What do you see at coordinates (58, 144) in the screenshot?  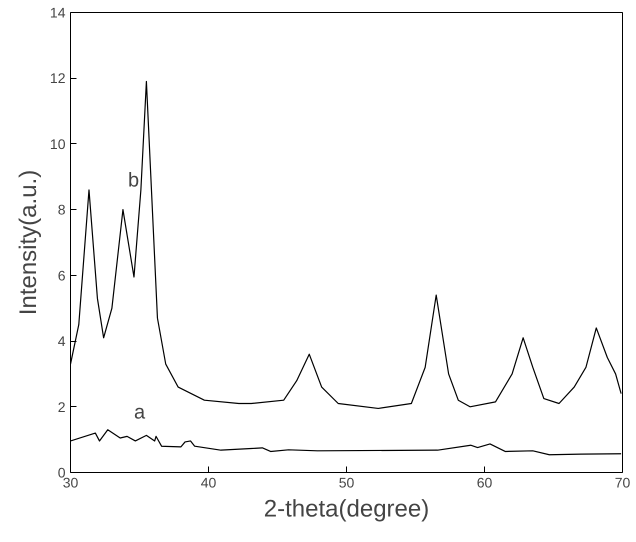 I see `y-tick-label: 10` at bounding box center [58, 144].